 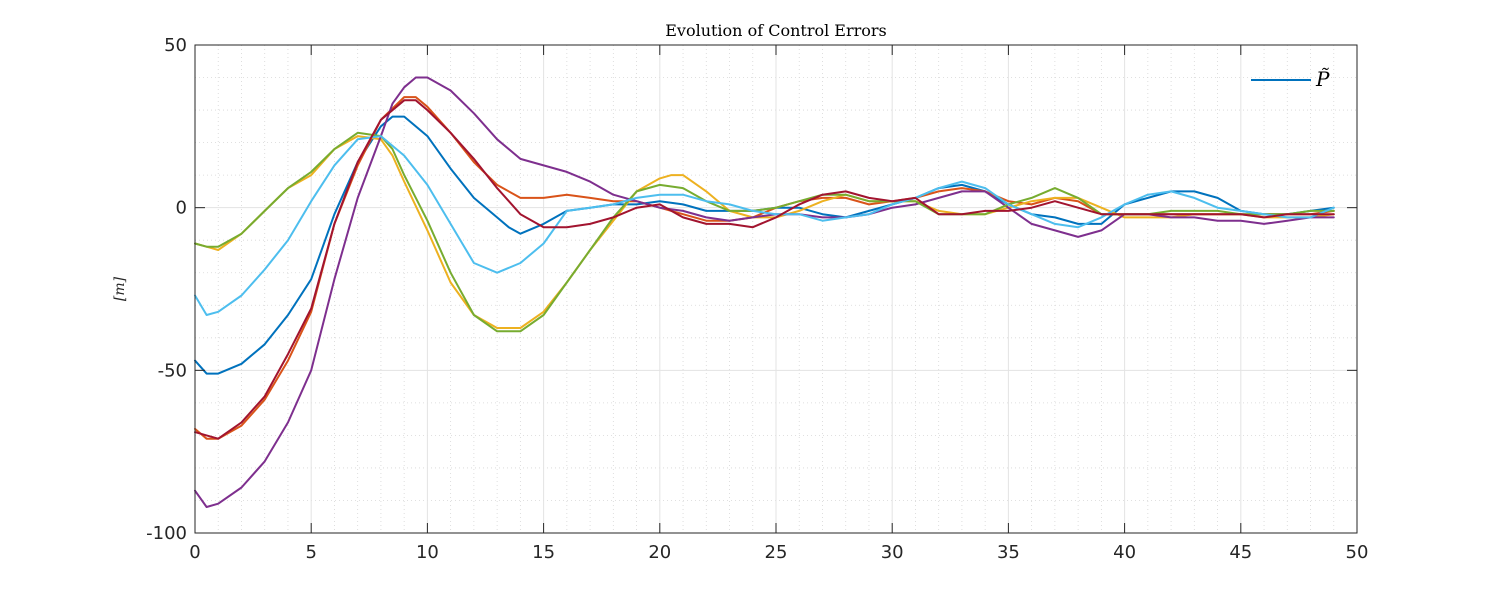 I want to click on chart-title: Evolution of Control Errors, so click(x=776, y=30).